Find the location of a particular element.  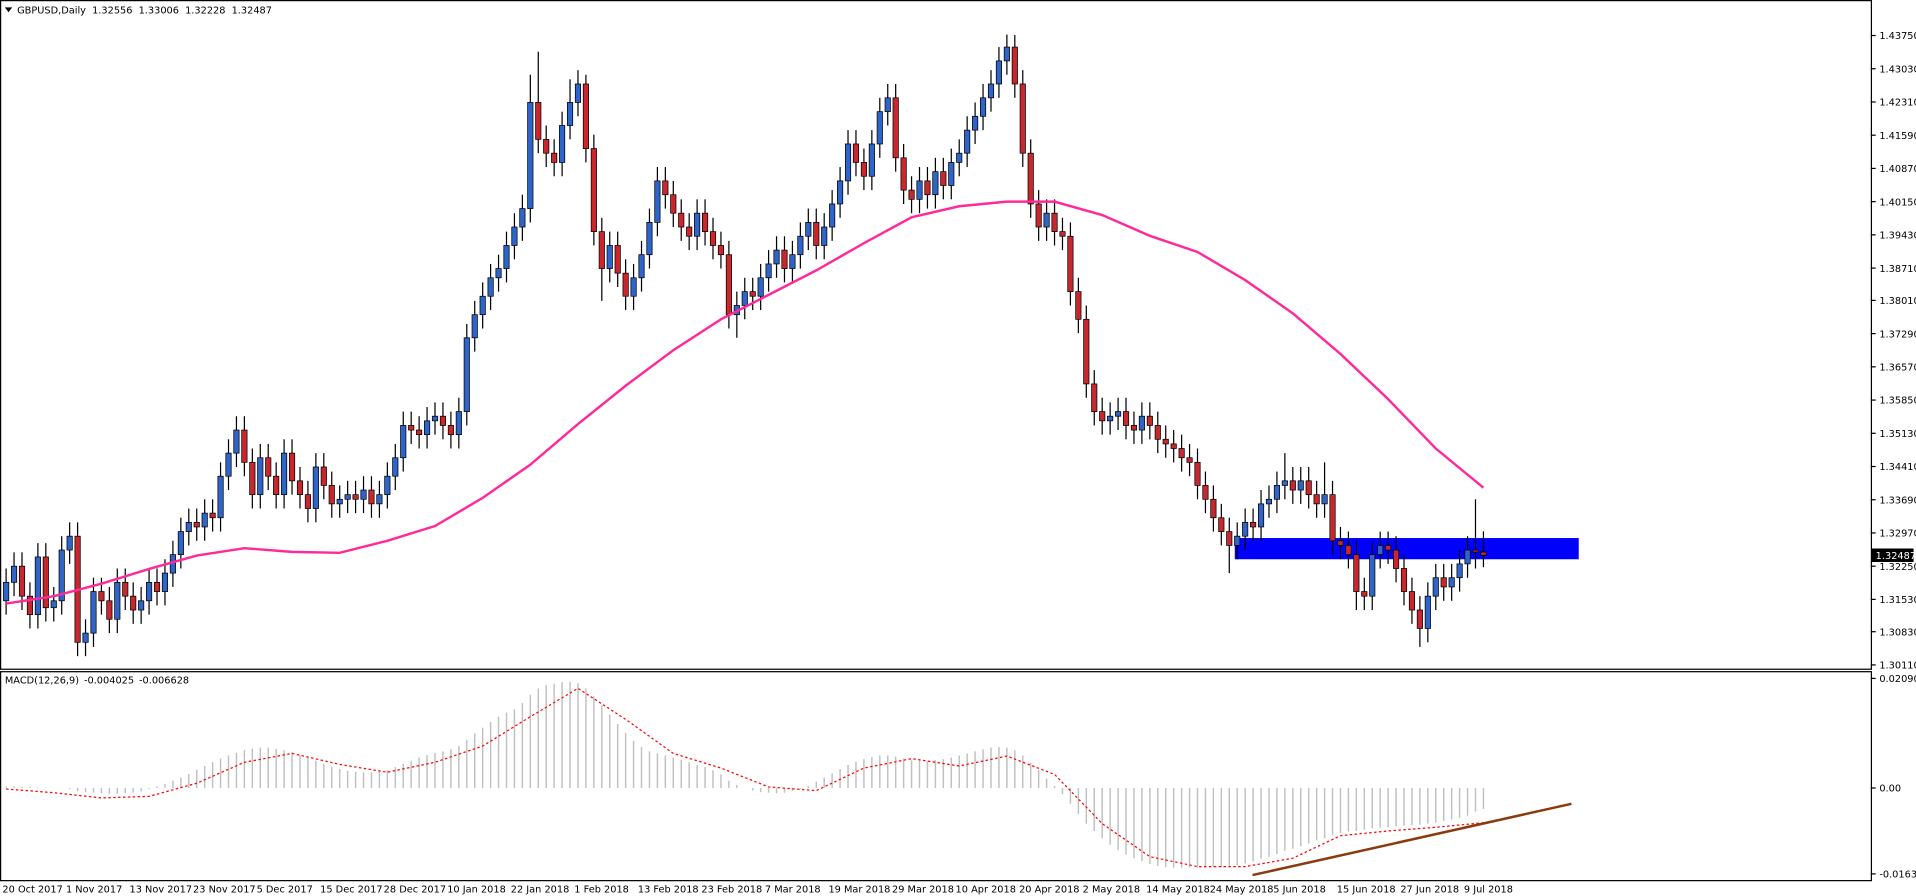

y-tick-label: 1.43750 is located at coordinates (1897, 36).